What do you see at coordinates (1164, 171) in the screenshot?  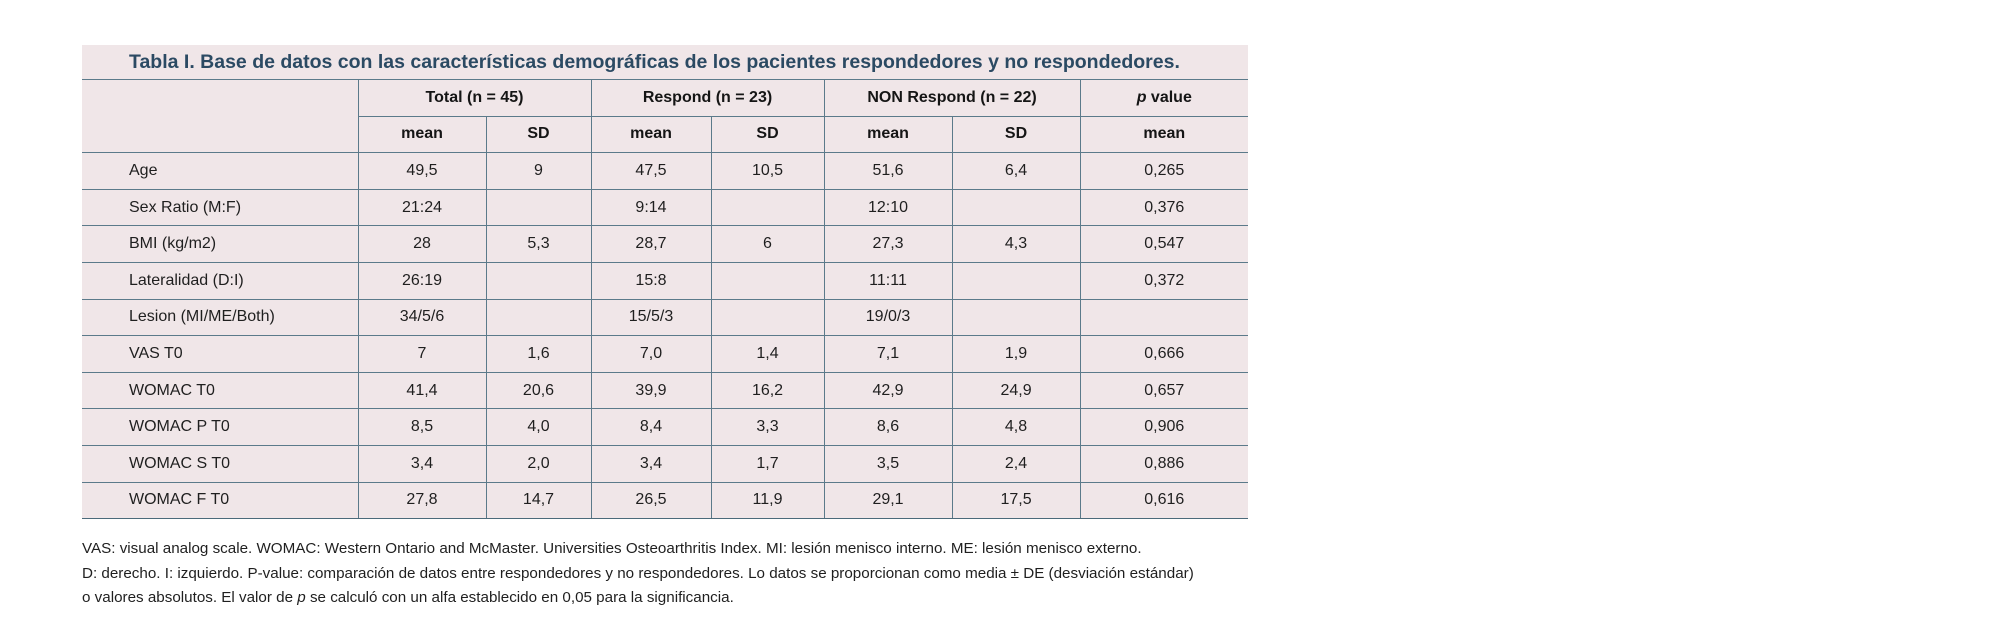 I see `table-cell: 0,265` at bounding box center [1164, 171].